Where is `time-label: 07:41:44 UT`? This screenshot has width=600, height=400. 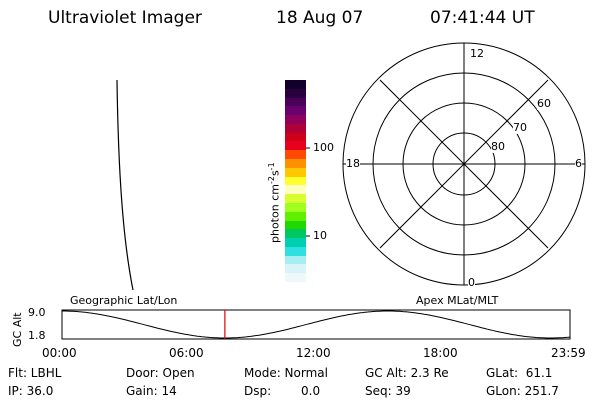
time-label: 07:41:44 UT is located at coordinates (482, 18).